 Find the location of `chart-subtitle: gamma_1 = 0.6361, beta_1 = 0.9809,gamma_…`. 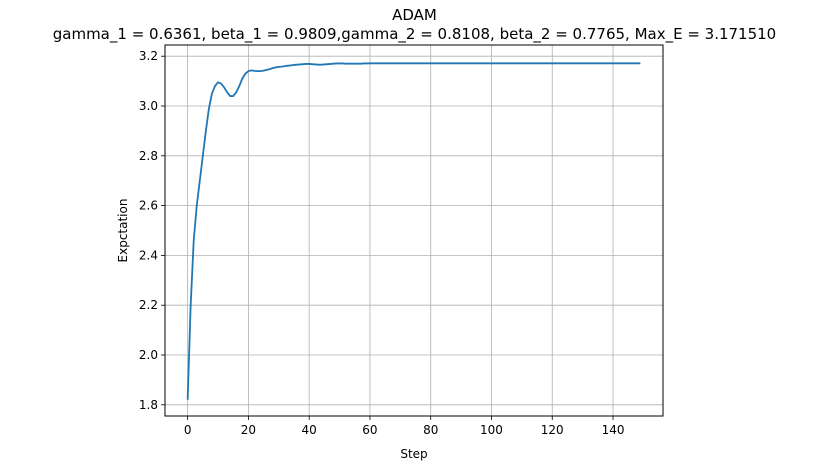

chart-subtitle: gamma_1 = 0.6361, beta_1 = 0.9809,gamma_… is located at coordinates (414, 34).